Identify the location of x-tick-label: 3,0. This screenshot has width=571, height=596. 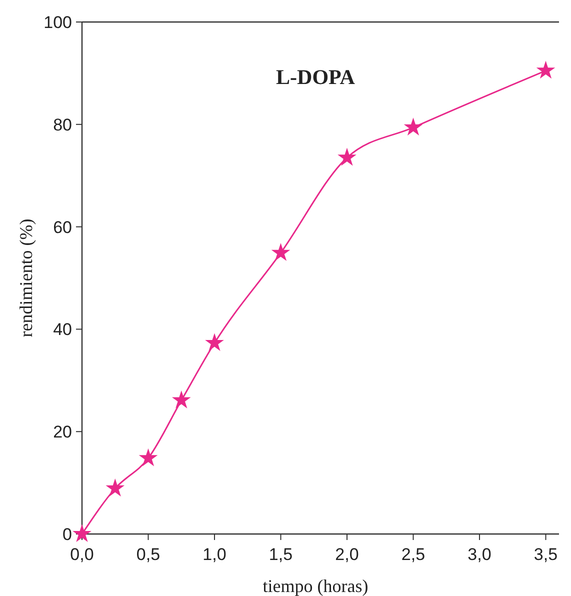
(480, 554).